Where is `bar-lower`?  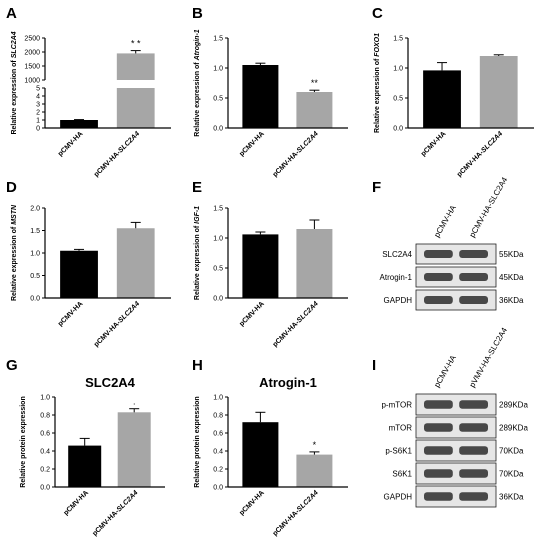 bar-lower is located at coordinates (135, 108).